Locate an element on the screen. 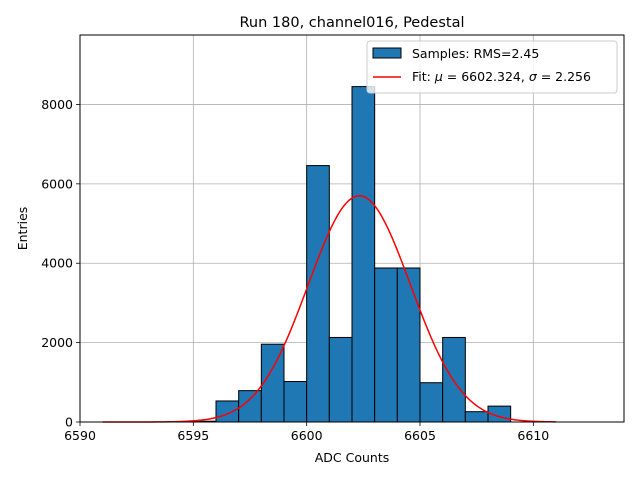  x-tick-label: 6595 is located at coordinates (193, 435).